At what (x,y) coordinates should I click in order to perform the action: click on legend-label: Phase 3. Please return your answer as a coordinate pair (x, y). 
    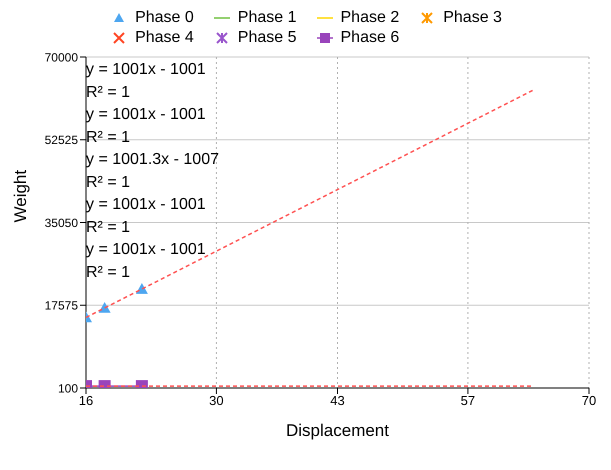
    Looking at the image, I should click on (472, 18).